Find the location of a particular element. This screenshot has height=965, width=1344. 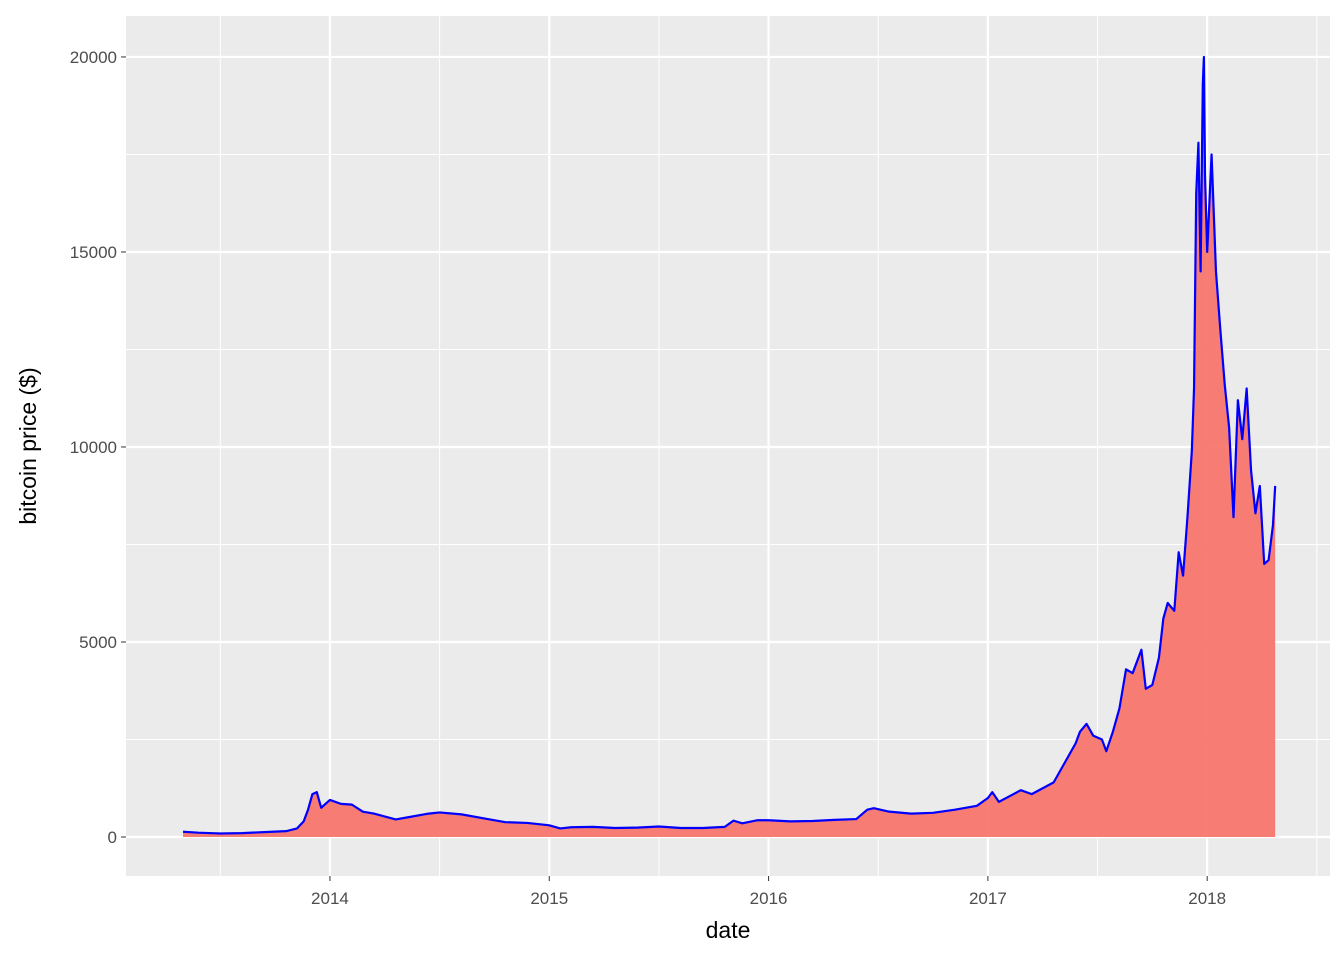

y-tick-label: 5000 is located at coordinates (98, 642).